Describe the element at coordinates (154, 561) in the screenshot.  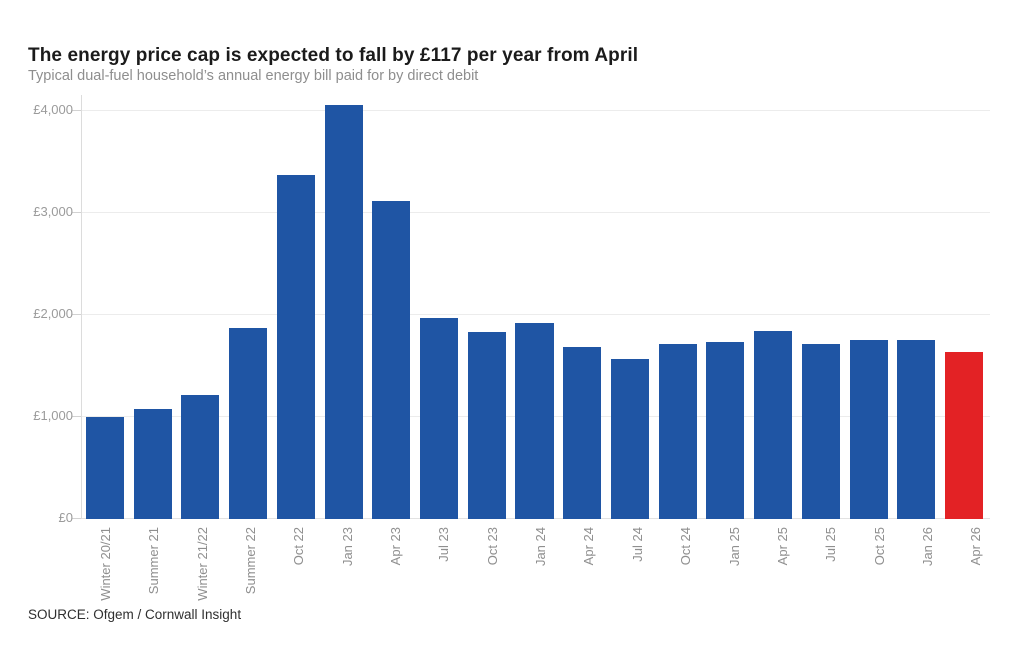
I see `x-tick-label: Summer 21` at that location.